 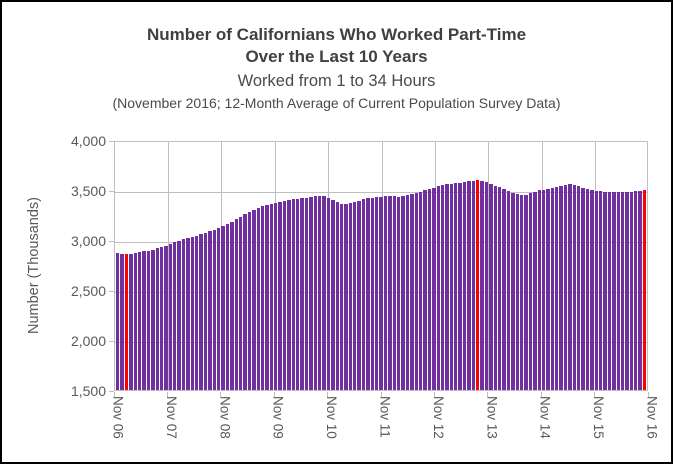 I want to click on chart-title-line-2: Over the Last 10 Years, so click(x=336, y=56).